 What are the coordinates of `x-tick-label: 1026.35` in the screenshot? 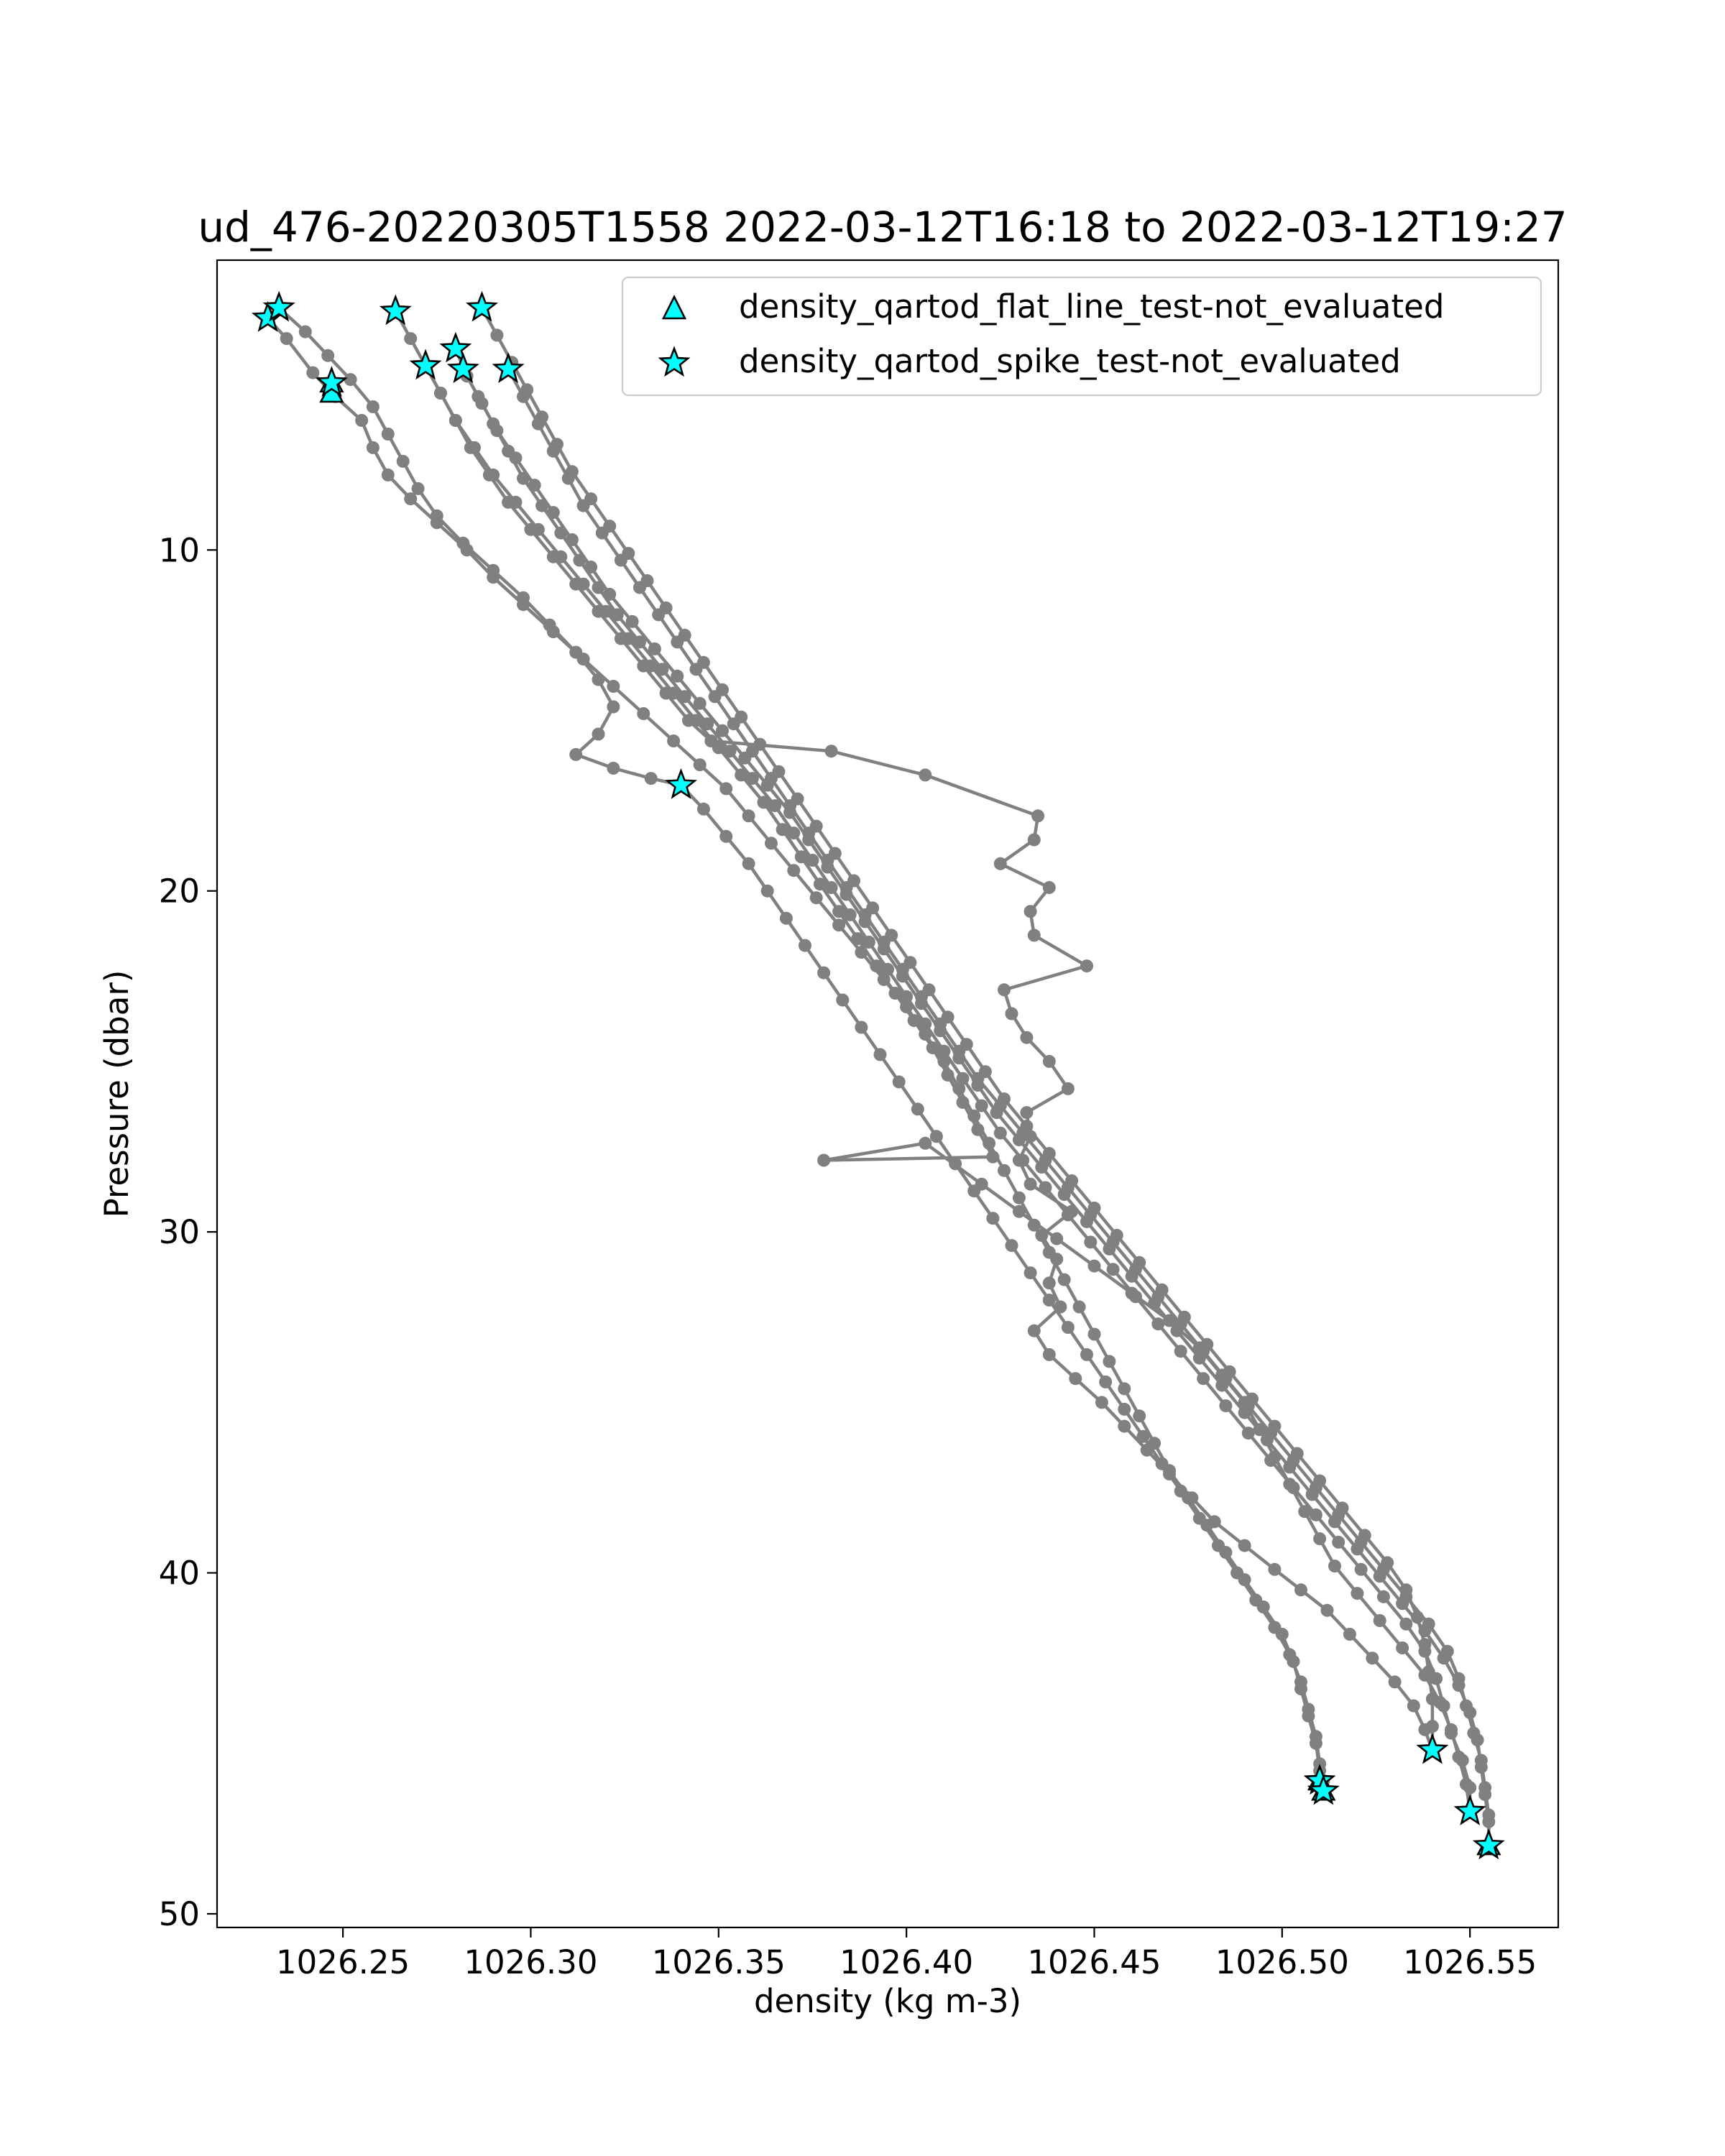 It's located at (719, 1962).